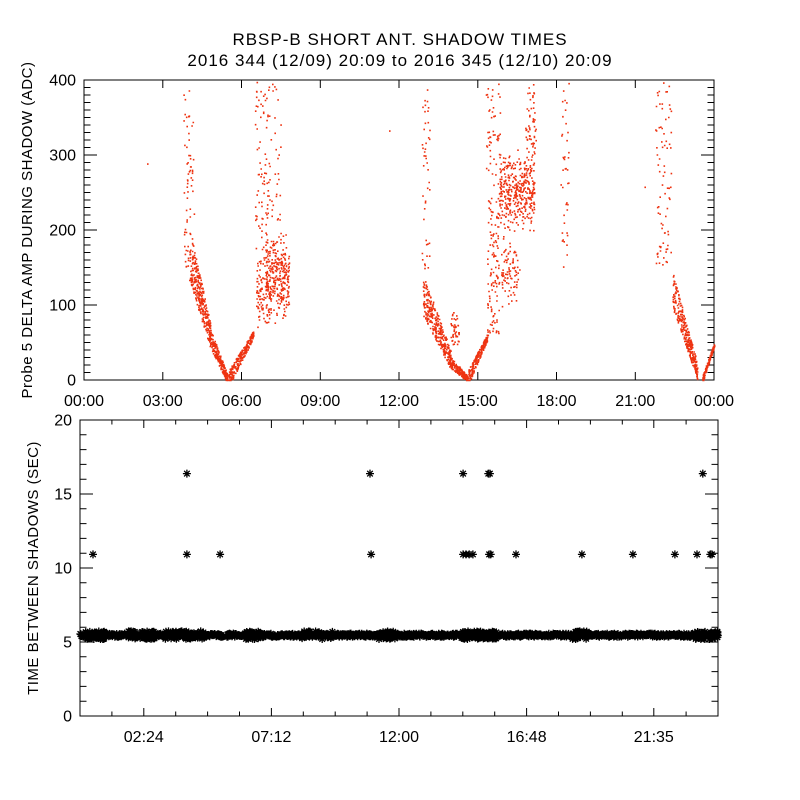 The height and width of the screenshot is (800, 800). Describe the element at coordinates (62, 231) in the screenshot. I see `y-tick-label: 200` at that location.